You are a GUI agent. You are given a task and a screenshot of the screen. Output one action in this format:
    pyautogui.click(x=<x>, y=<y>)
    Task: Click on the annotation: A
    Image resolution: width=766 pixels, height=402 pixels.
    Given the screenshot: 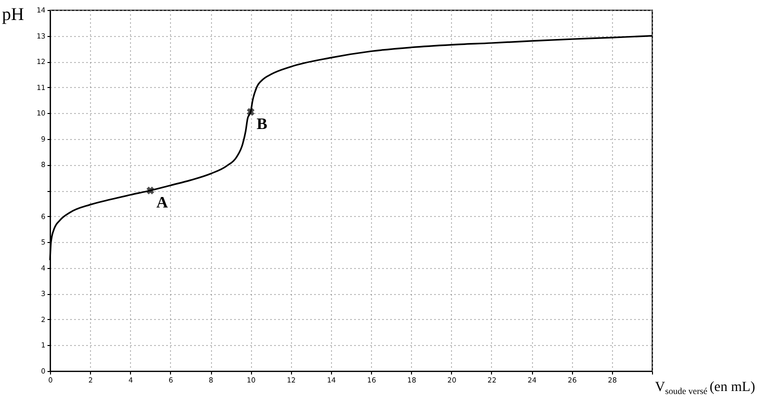 What is the action you would take?
    pyautogui.click(x=162, y=203)
    